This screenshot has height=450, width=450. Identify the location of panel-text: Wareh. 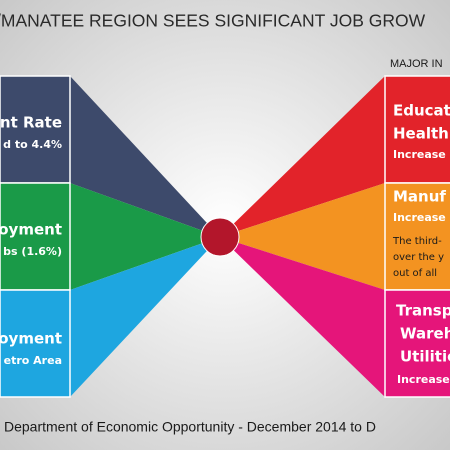
(425, 334).